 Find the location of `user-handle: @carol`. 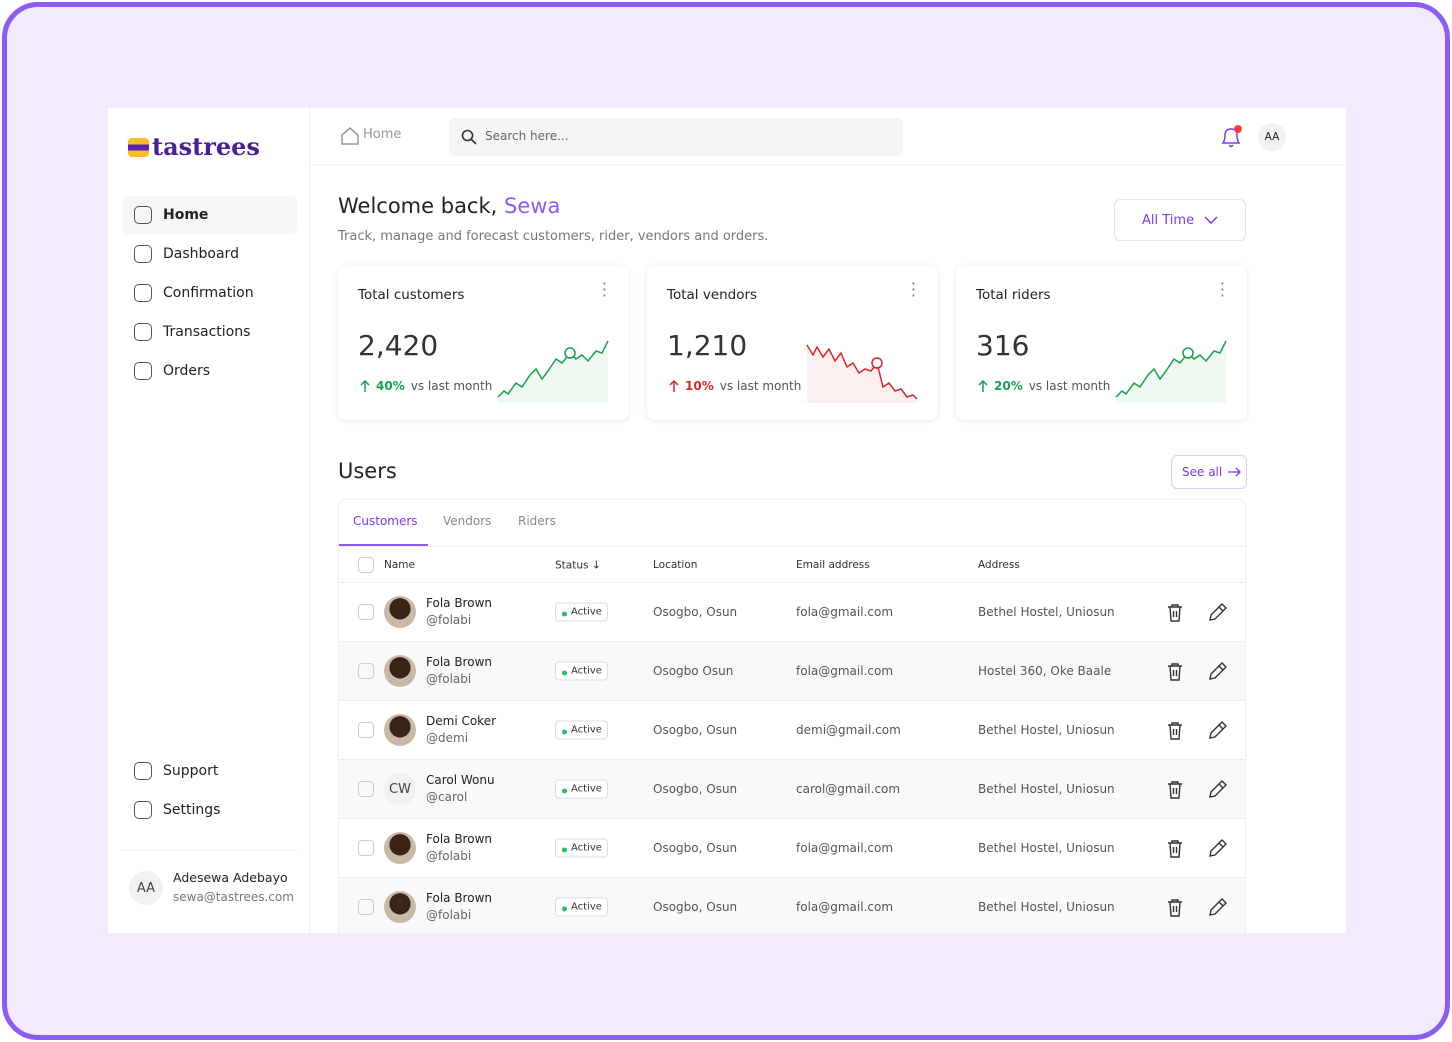

user-handle: @carol is located at coordinates (447, 797).